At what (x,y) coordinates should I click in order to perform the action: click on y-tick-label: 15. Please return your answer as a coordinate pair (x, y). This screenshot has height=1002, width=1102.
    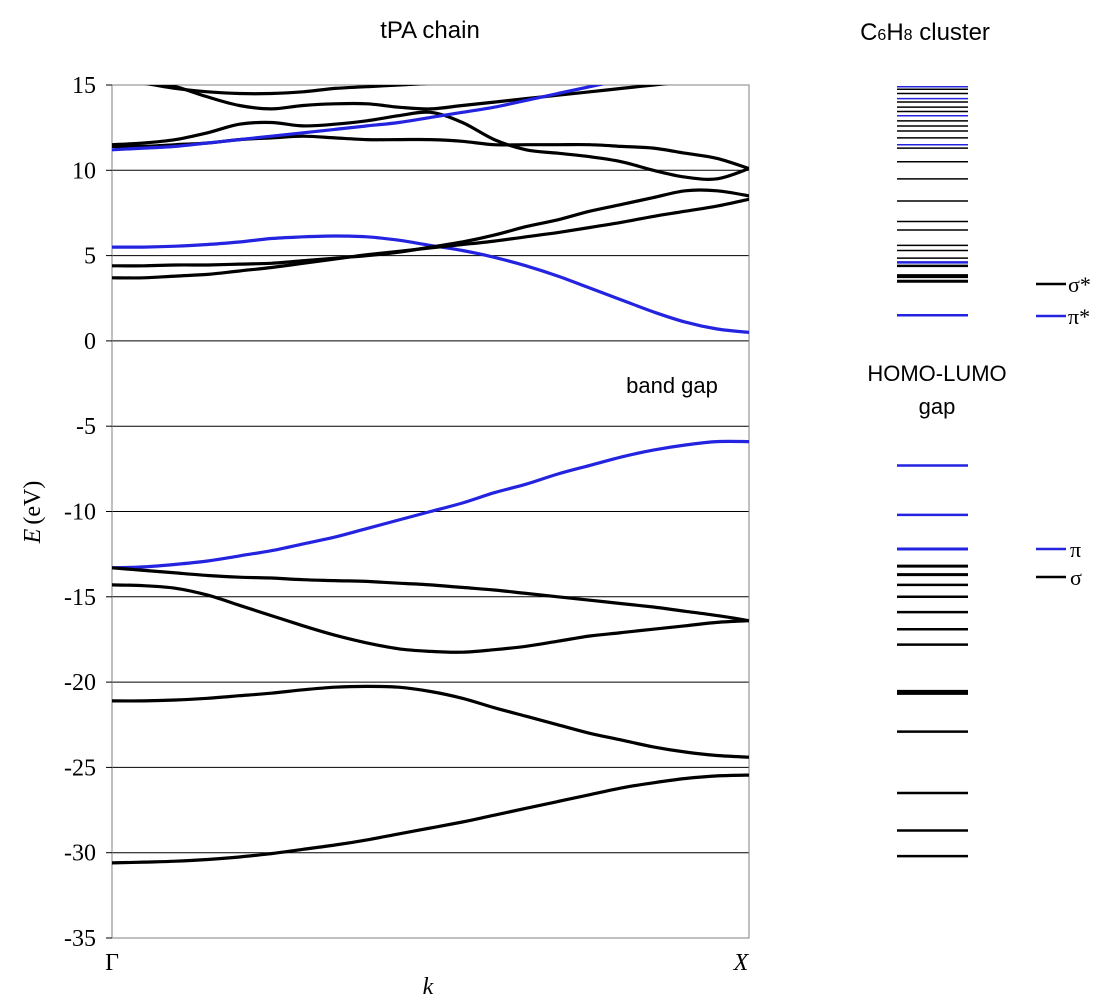
    Looking at the image, I should click on (84, 86).